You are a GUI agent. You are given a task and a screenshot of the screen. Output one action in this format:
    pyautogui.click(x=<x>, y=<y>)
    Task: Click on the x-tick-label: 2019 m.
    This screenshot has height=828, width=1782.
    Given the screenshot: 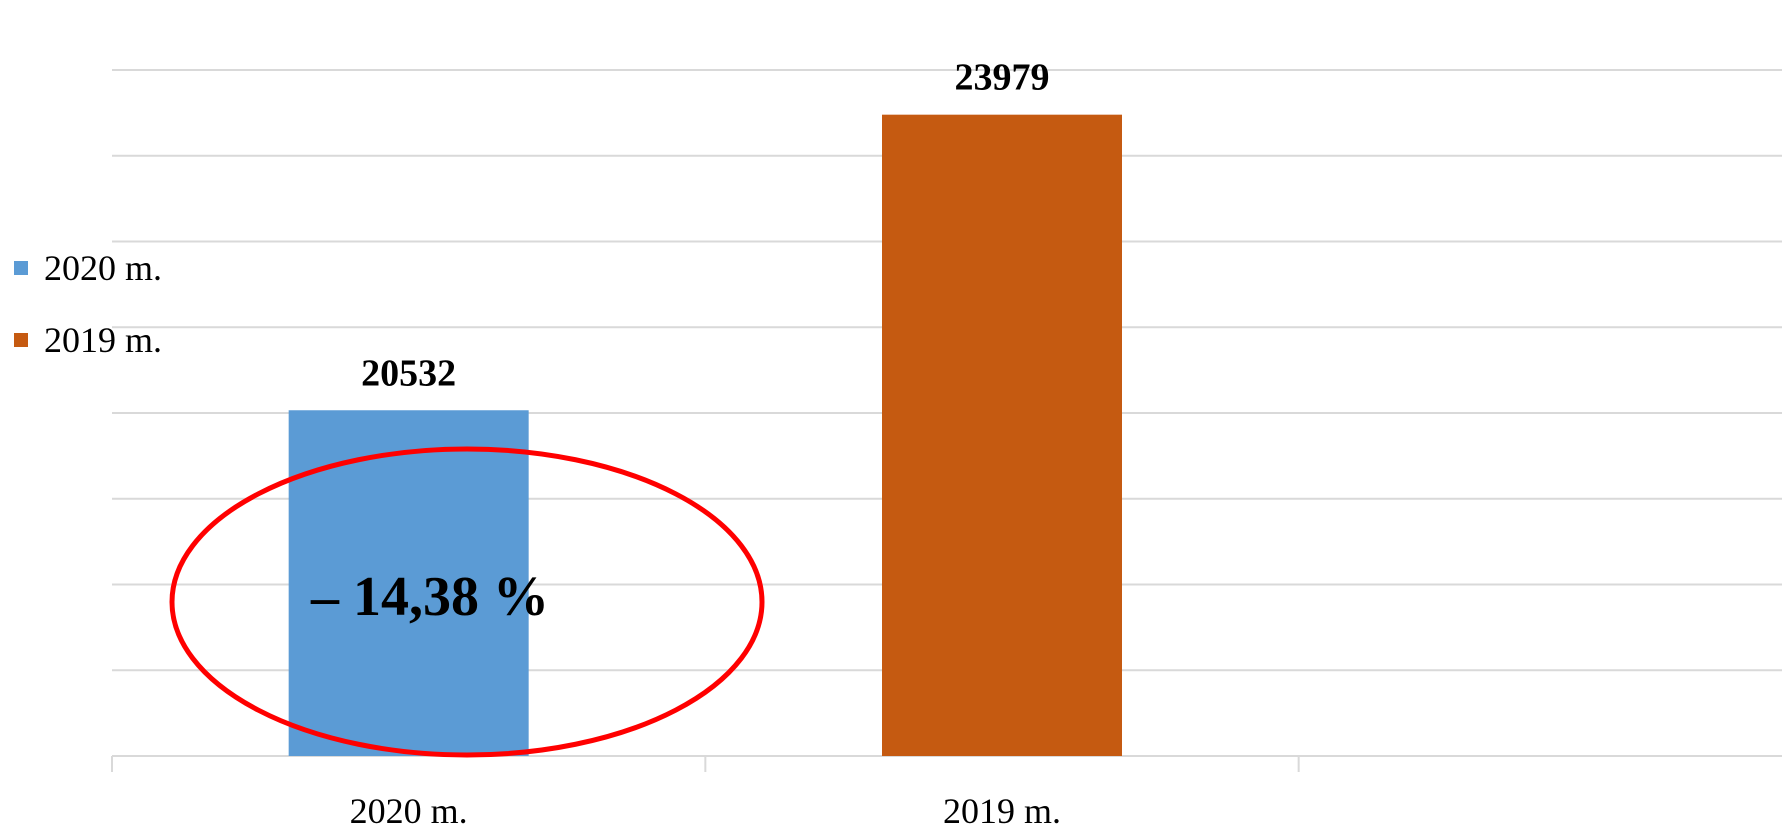 What is the action you would take?
    pyautogui.click(x=1002, y=809)
    